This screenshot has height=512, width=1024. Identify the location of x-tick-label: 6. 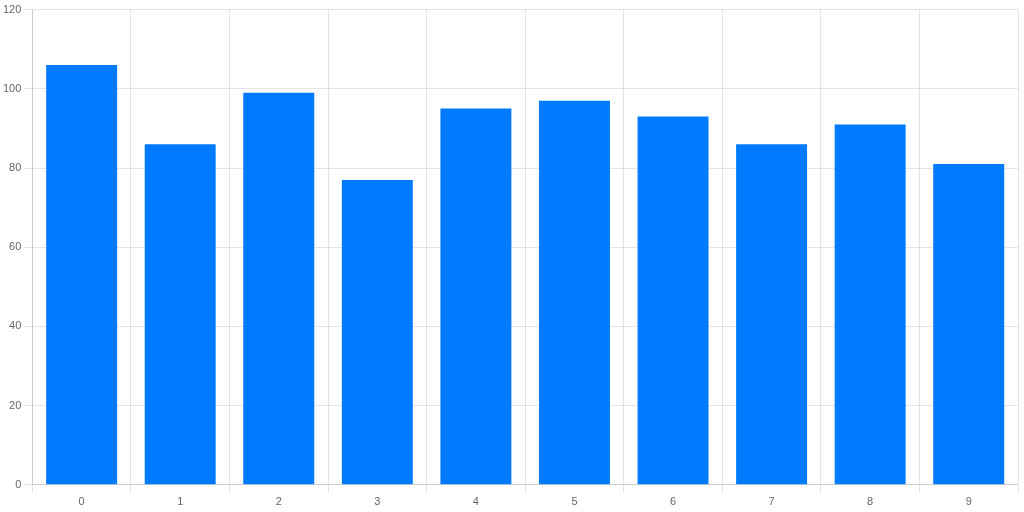
(673, 501).